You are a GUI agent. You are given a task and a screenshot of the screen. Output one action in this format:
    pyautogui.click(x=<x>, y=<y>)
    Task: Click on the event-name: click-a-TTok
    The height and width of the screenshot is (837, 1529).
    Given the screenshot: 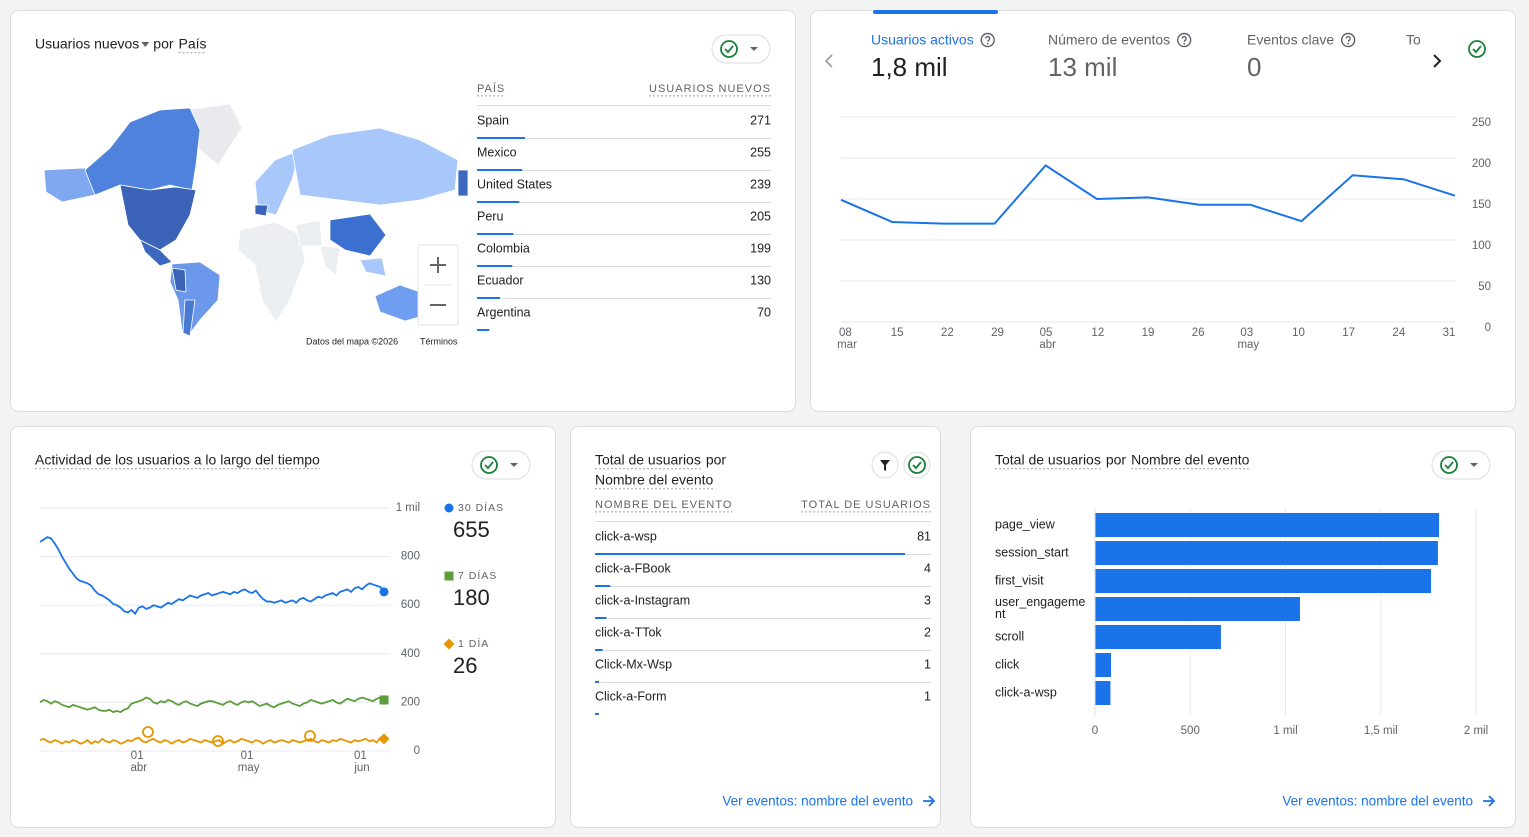 What is the action you would take?
    pyautogui.click(x=628, y=632)
    